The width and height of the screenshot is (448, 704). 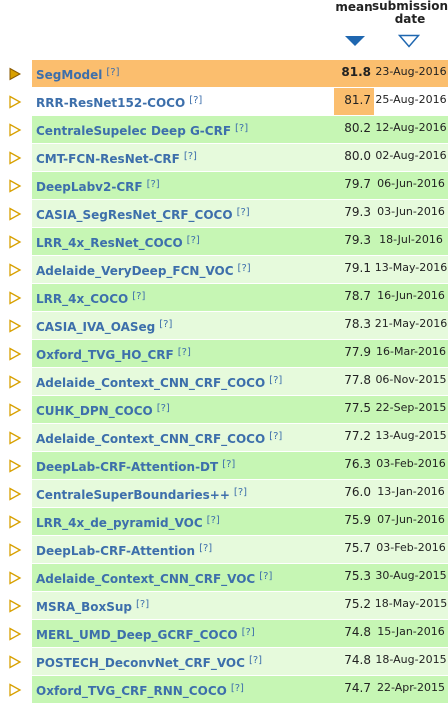 I want to click on method-name: MERL_UMD_Deep_GCRF_COCO, so click(x=137, y=635).